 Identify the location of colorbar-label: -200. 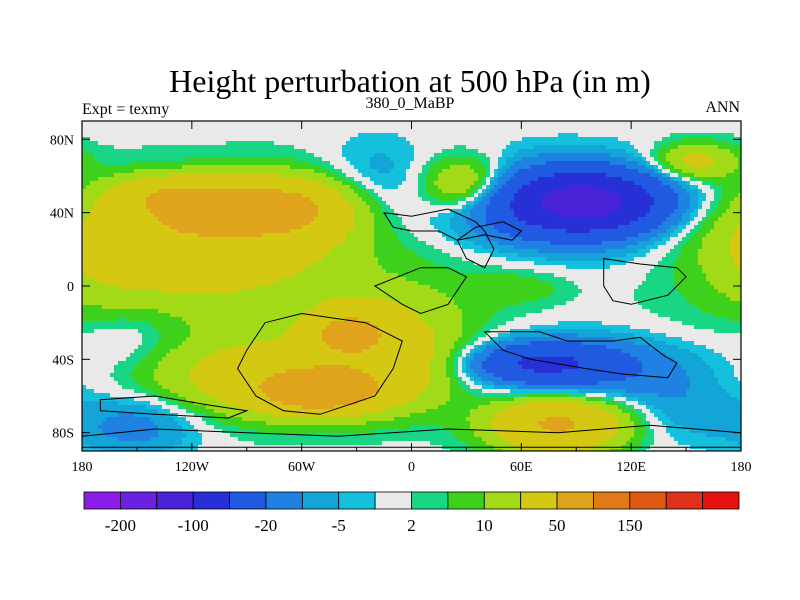
(120, 525).